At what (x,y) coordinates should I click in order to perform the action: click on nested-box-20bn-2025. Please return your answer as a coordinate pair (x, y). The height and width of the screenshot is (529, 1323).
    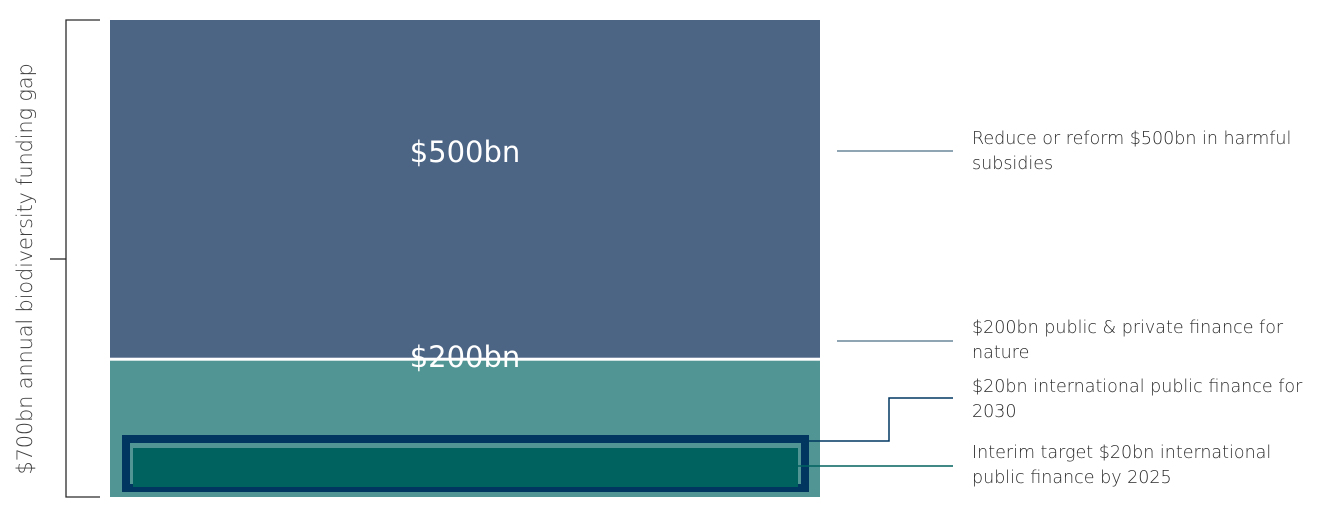
    Looking at the image, I should click on (465, 467).